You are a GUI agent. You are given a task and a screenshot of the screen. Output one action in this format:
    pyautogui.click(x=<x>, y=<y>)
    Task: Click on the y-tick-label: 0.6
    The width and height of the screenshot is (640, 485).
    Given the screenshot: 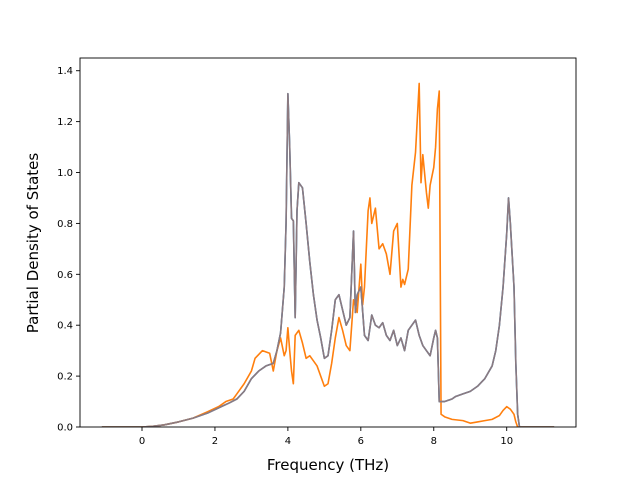 What is the action you would take?
    pyautogui.click(x=65, y=275)
    